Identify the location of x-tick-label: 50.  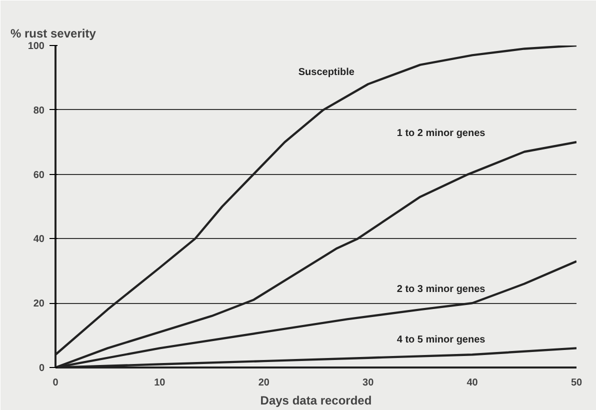
(576, 383).